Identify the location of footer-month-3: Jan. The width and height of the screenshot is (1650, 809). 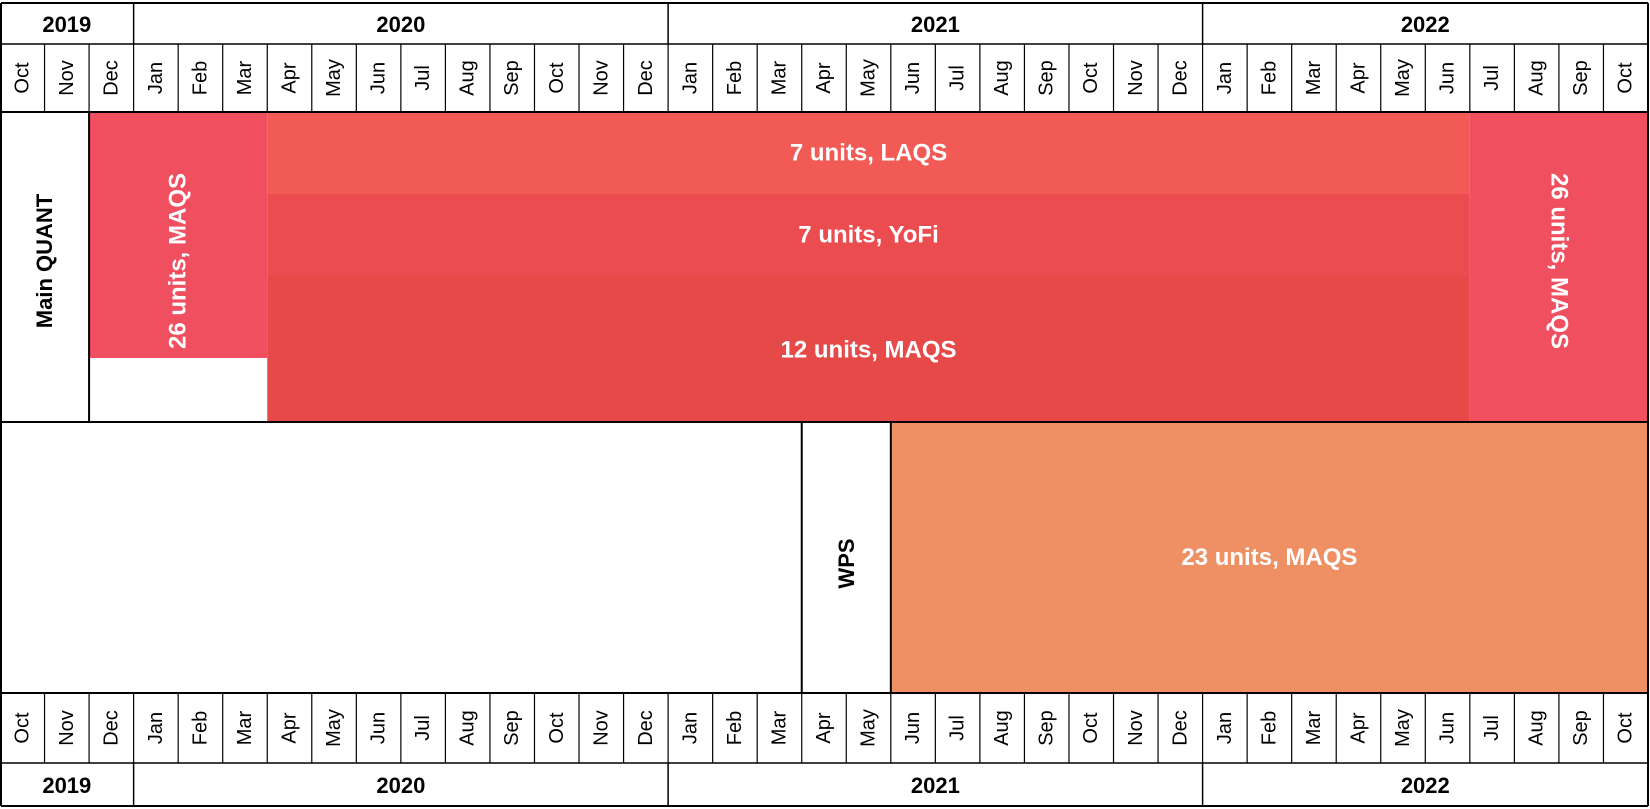
(156, 728).